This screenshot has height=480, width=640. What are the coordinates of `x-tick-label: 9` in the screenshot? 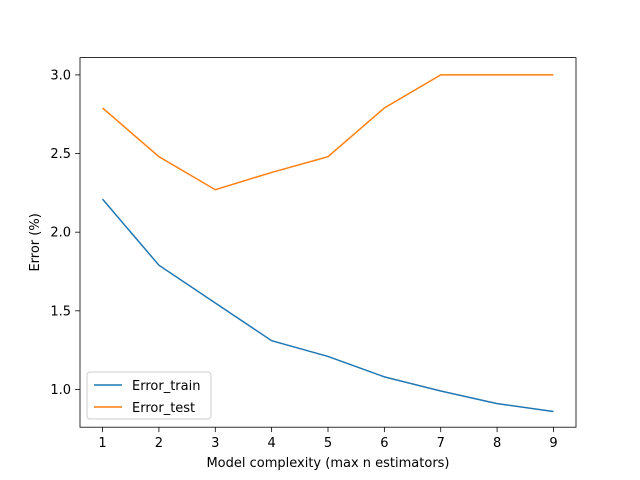 It's located at (553, 443).